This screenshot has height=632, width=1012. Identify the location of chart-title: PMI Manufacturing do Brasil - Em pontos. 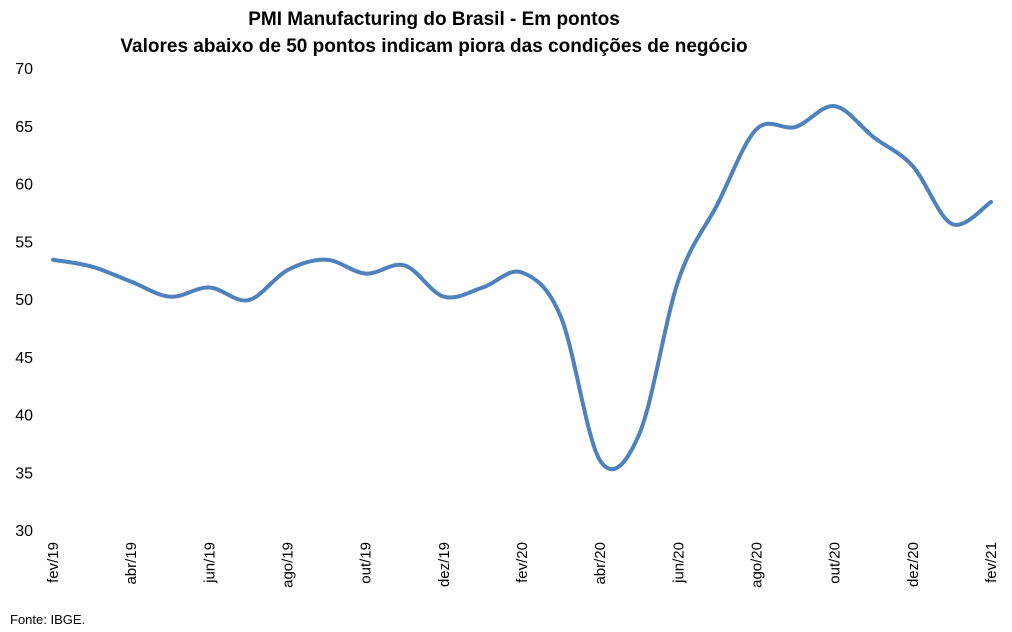
(434, 19).